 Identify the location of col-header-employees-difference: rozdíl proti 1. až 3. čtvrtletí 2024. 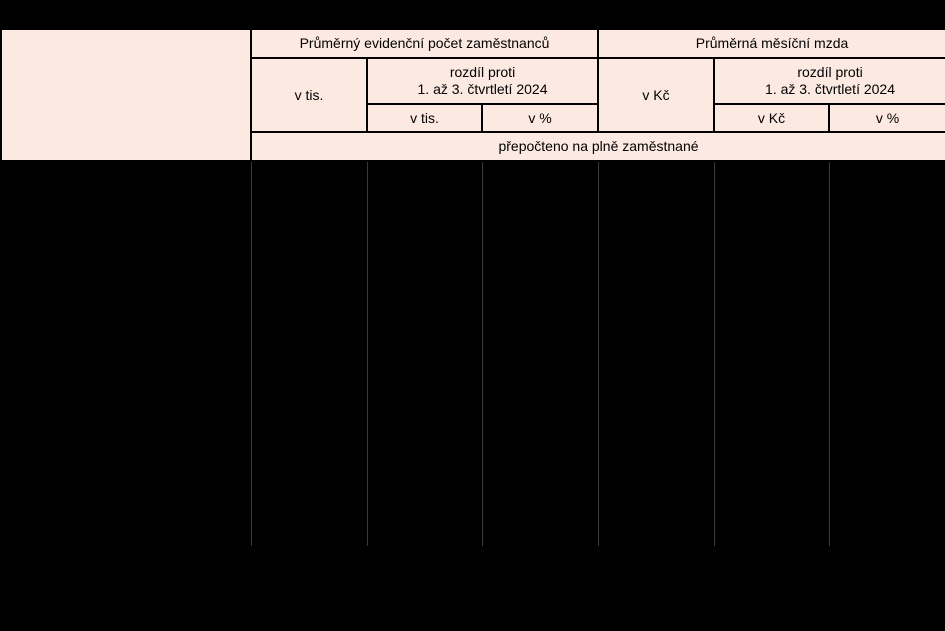
(482, 81).